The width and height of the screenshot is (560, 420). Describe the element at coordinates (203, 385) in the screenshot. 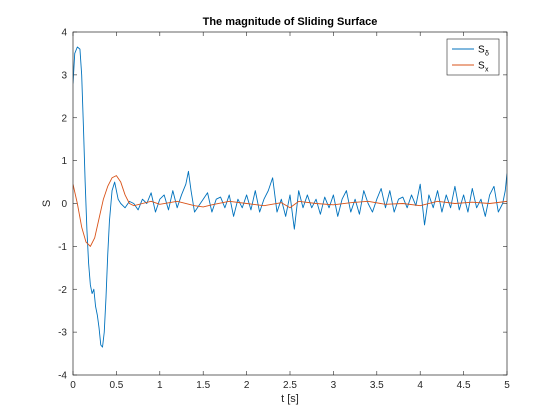

I see `x-tick-label: 1.5` at that location.